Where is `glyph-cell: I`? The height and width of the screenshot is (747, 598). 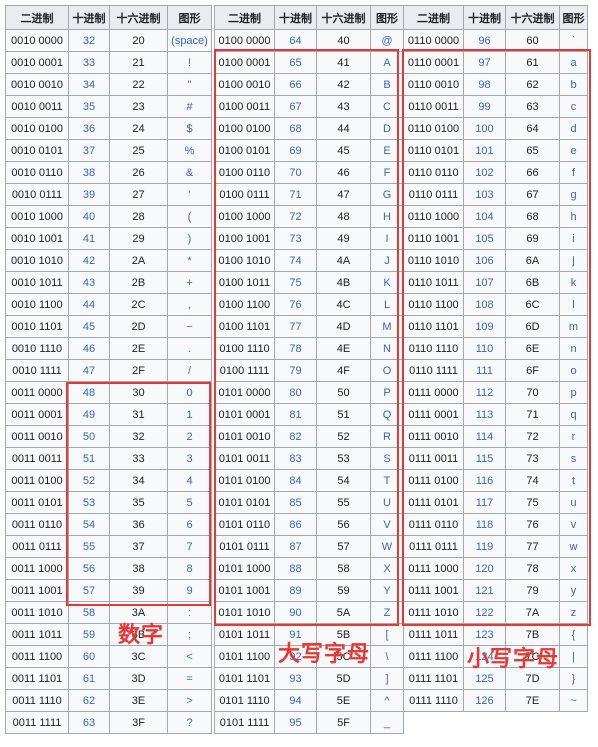
glyph-cell: I is located at coordinates (387, 238).